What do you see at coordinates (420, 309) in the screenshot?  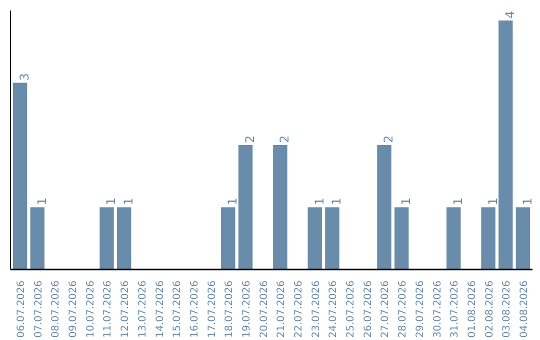 I see `x-tick-label: 29.07.2026` at bounding box center [420, 309].